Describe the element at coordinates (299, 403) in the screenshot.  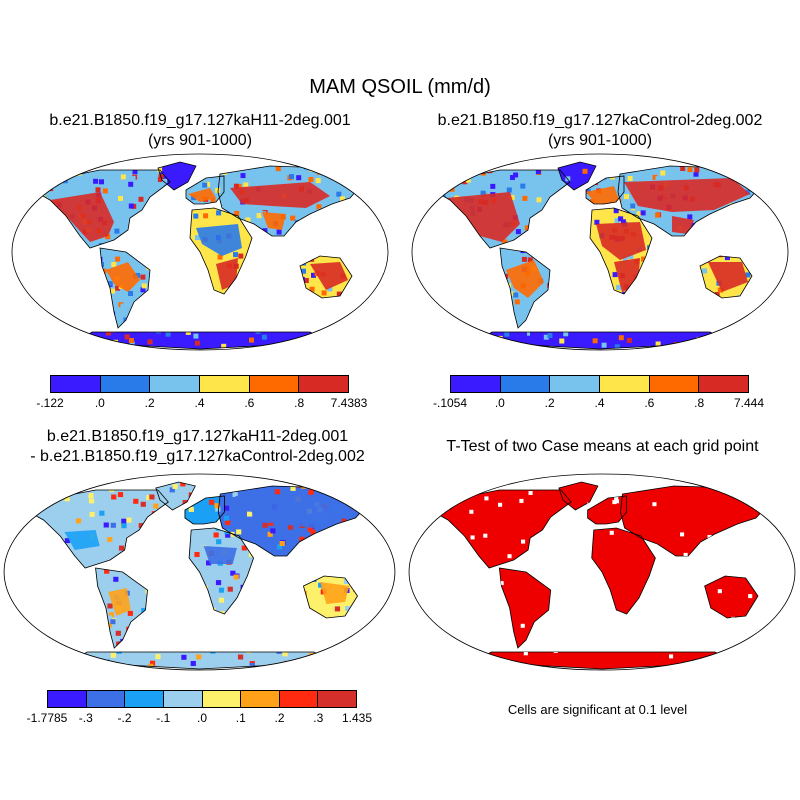
I see `colorbar-label: .8` at that location.